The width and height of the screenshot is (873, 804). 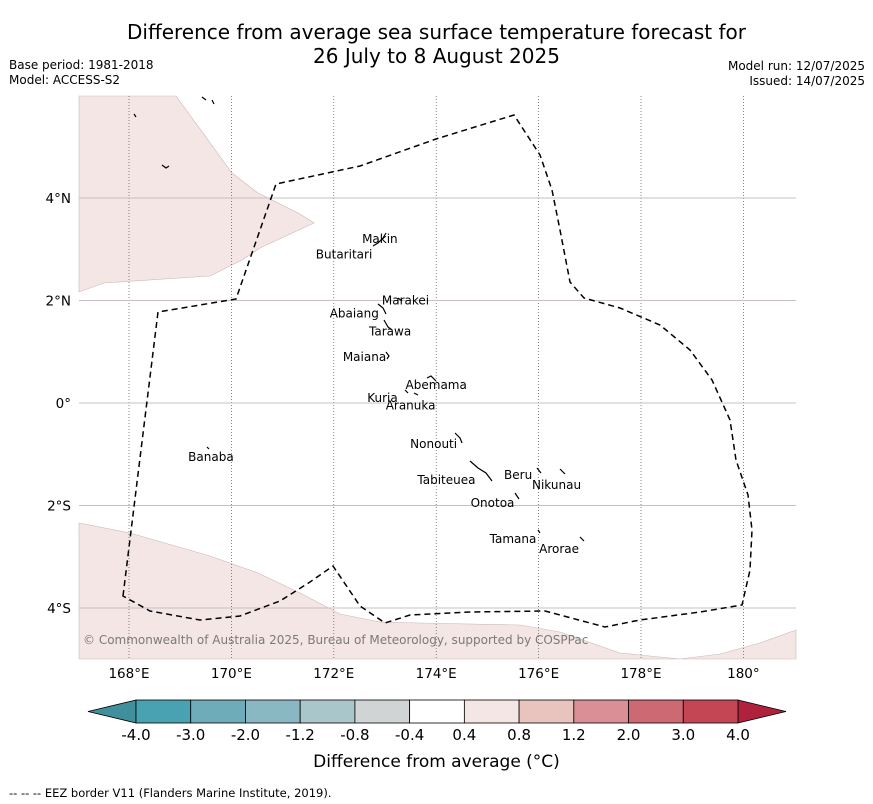 What do you see at coordinates (436, 762) in the screenshot?
I see `colorbar-label: Difference from average (°C)` at bounding box center [436, 762].